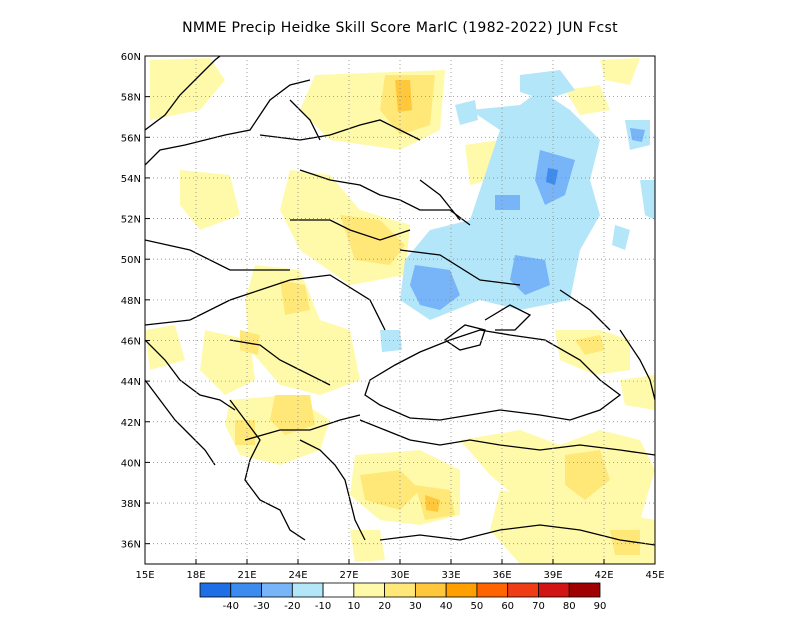  I want to click on colorbar-label: 50, so click(477, 606).